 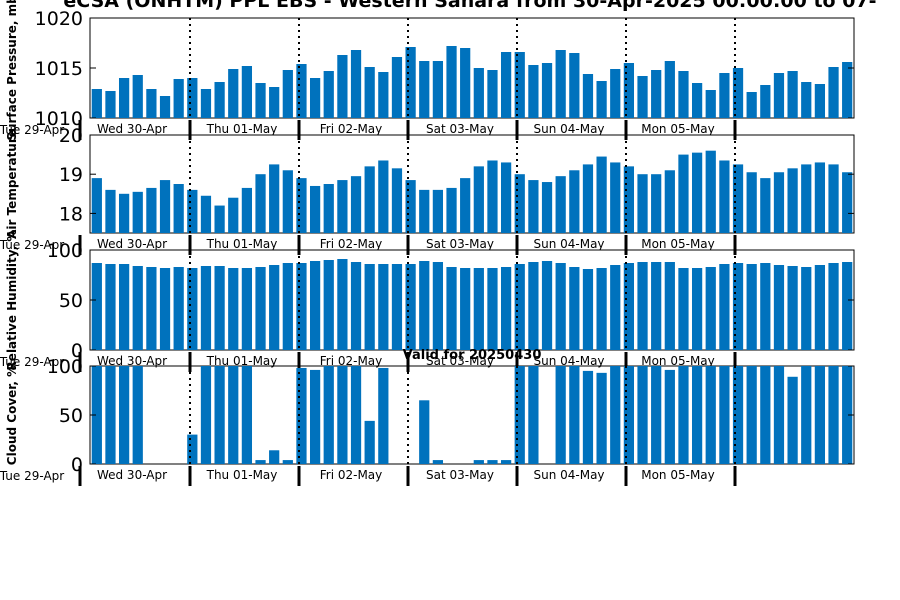 What do you see at coordinates (678, 475) in the screenshot?
I see `x-day-label: Mon 05-May` at bounding box center [678, 475].